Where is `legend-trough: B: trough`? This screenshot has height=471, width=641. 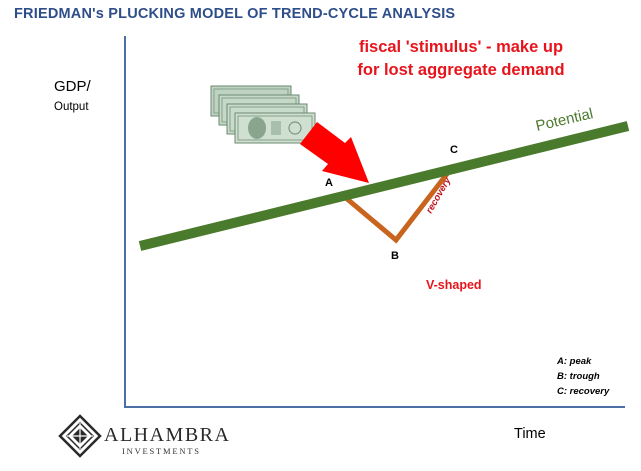 legend-trough: B: trough is located at coordinates (578, 376).